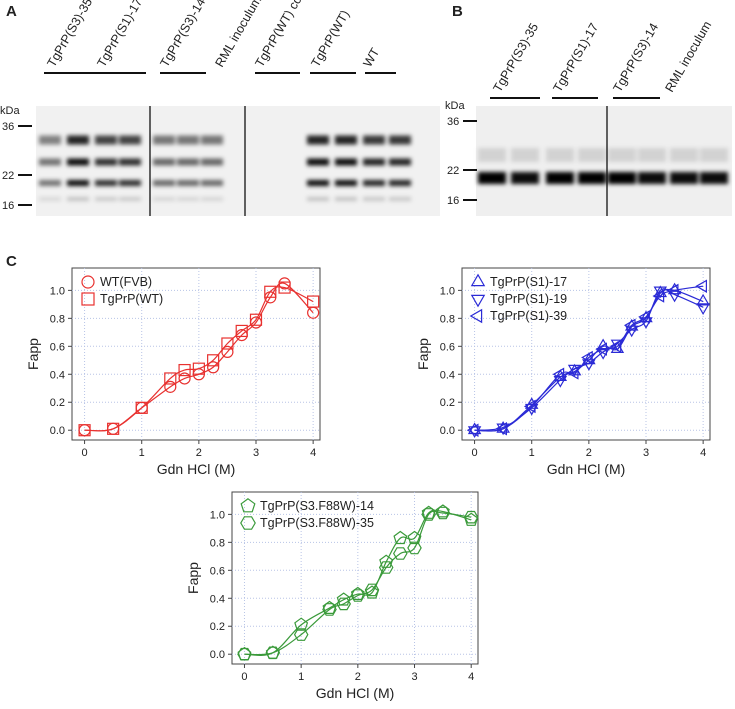  Describe the element at coordinates (217, 571) in the screenshot. I see `y-tick-label: 0.6` at that location.